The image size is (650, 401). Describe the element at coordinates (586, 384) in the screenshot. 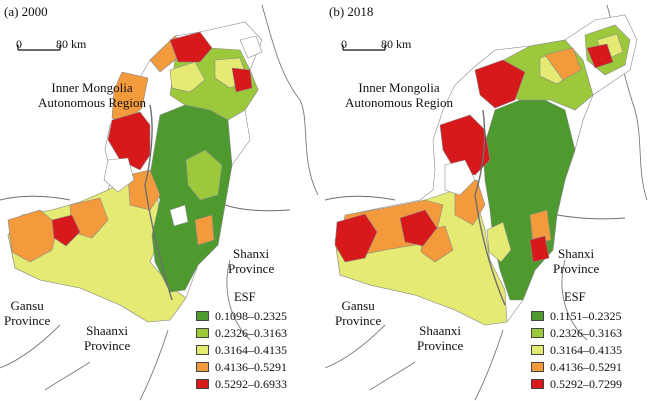

I see `legend-label: 0.5292–0.7299` at that location.